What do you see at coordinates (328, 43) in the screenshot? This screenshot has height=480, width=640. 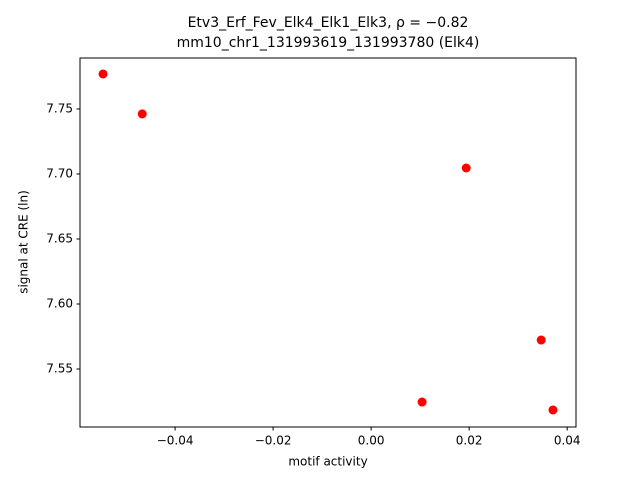 I see `chart-subtitle: mm10_chr1_131993619_131993780 (Elk4)` at bounding box center [328, 43].